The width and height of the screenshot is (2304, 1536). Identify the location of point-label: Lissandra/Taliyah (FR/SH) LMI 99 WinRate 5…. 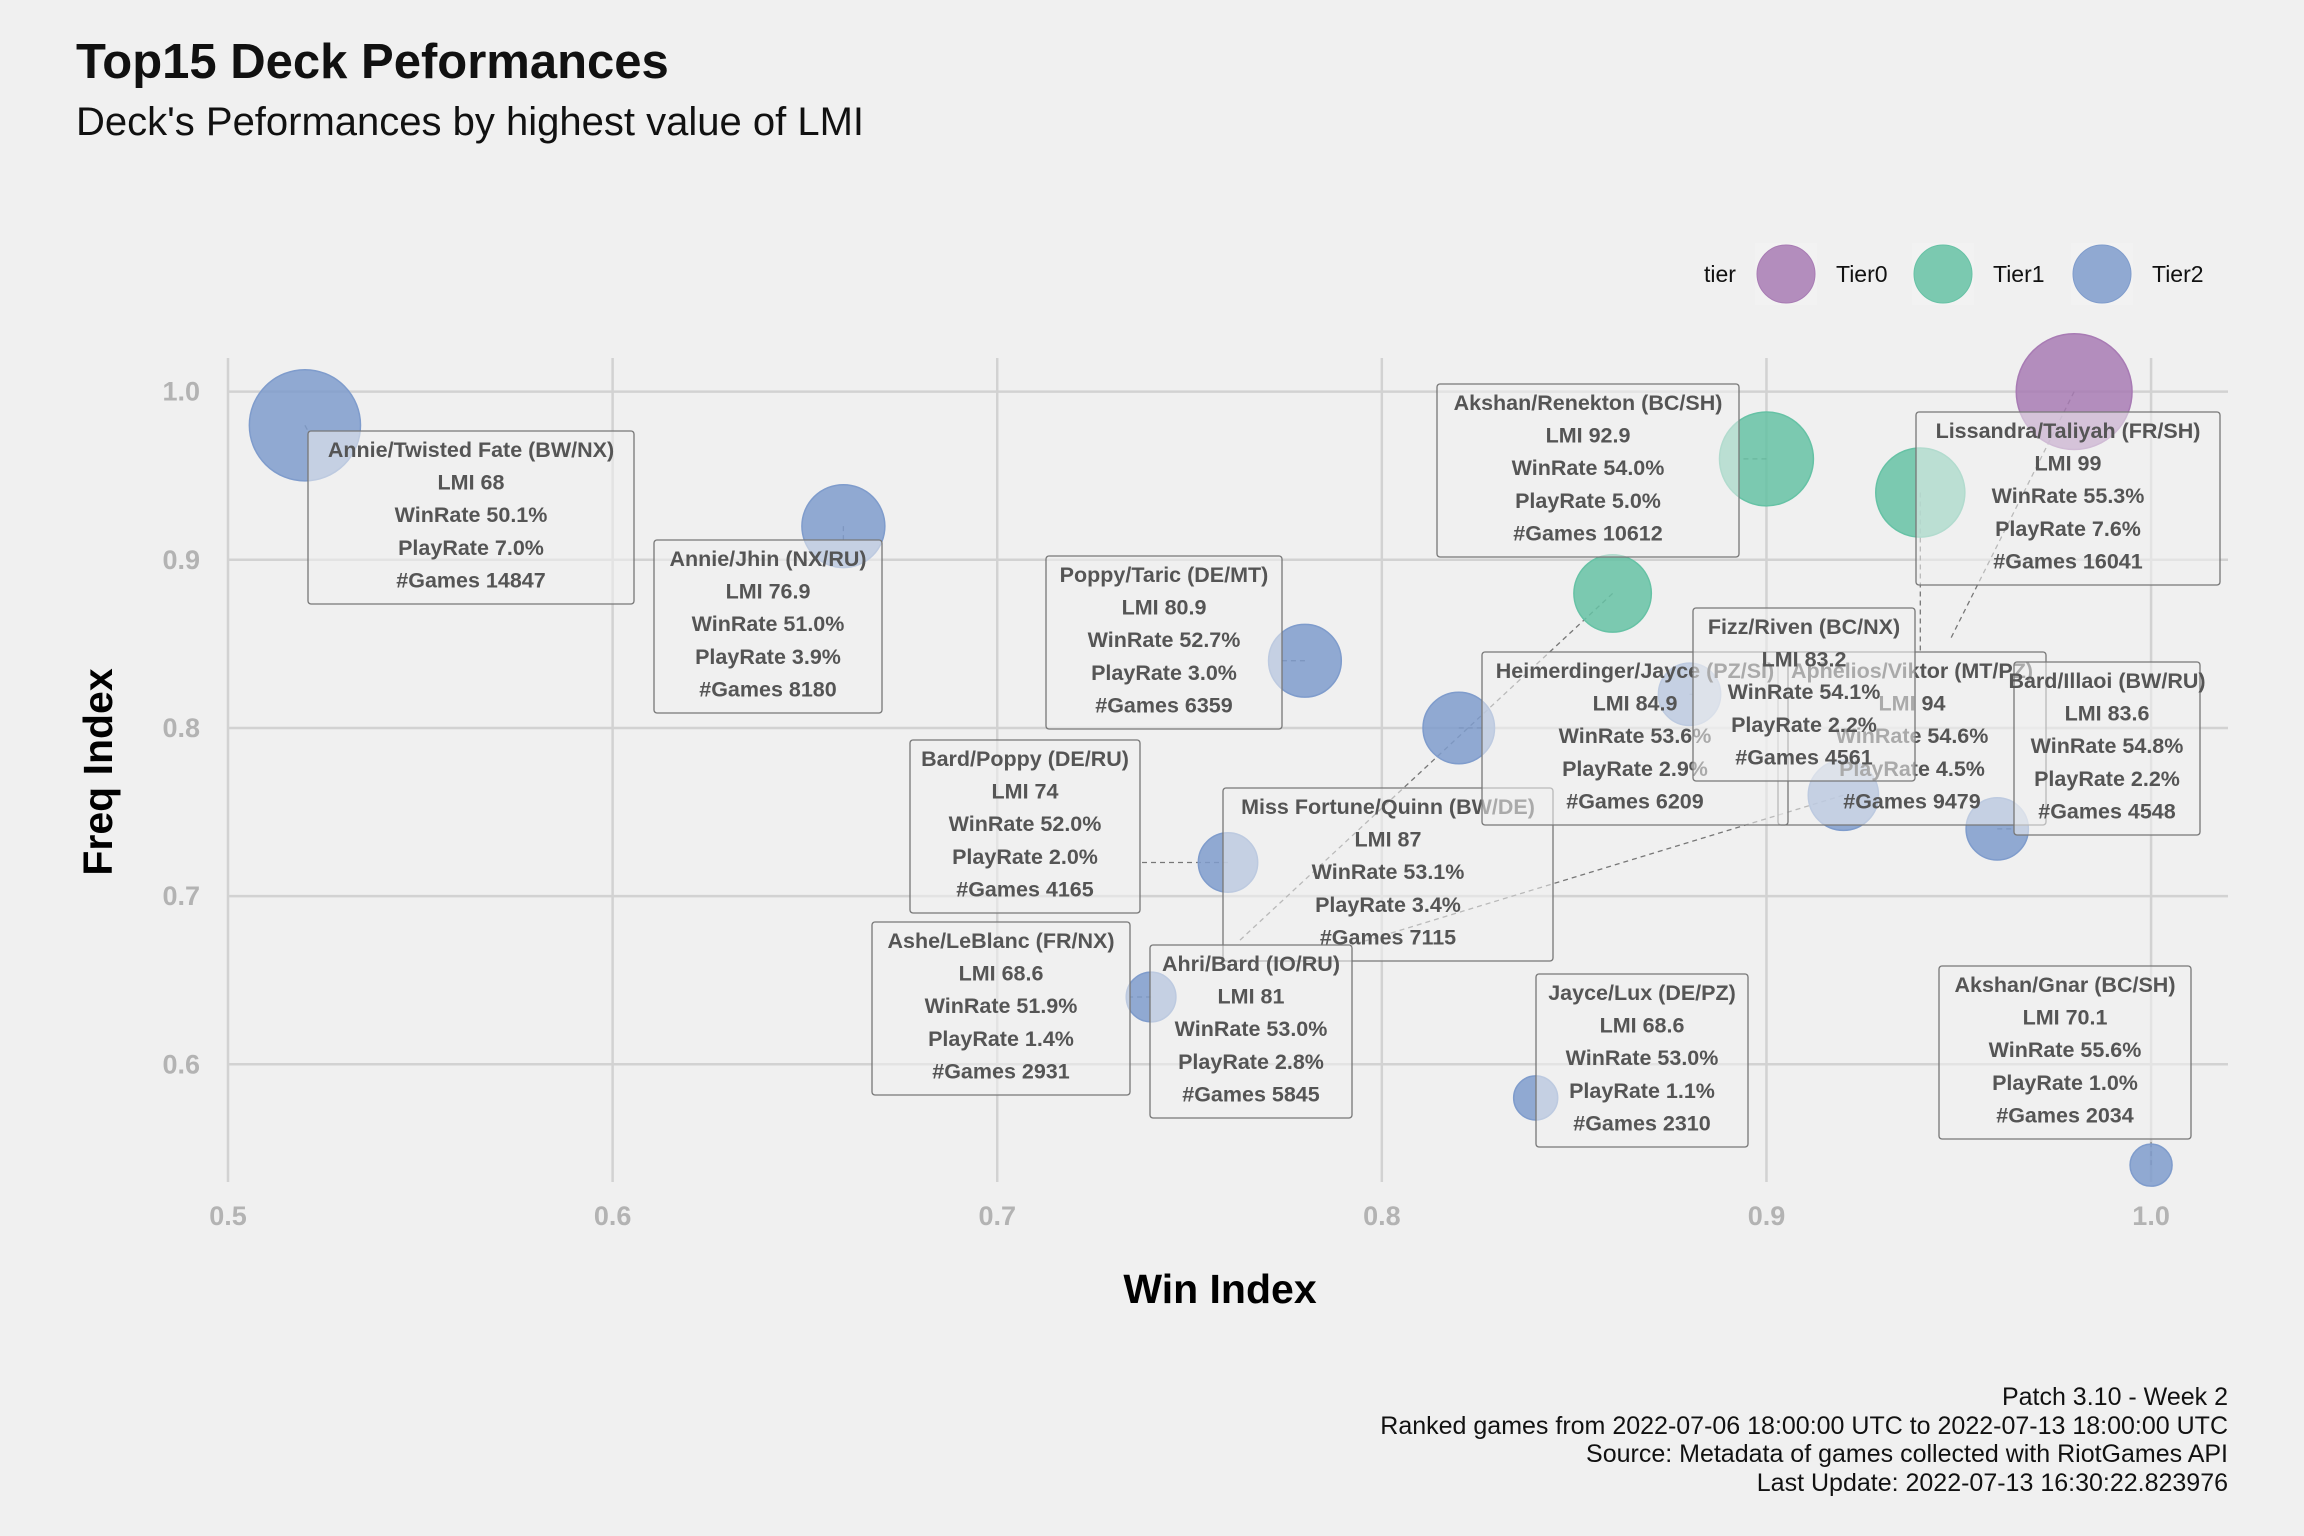
(2068, 498).